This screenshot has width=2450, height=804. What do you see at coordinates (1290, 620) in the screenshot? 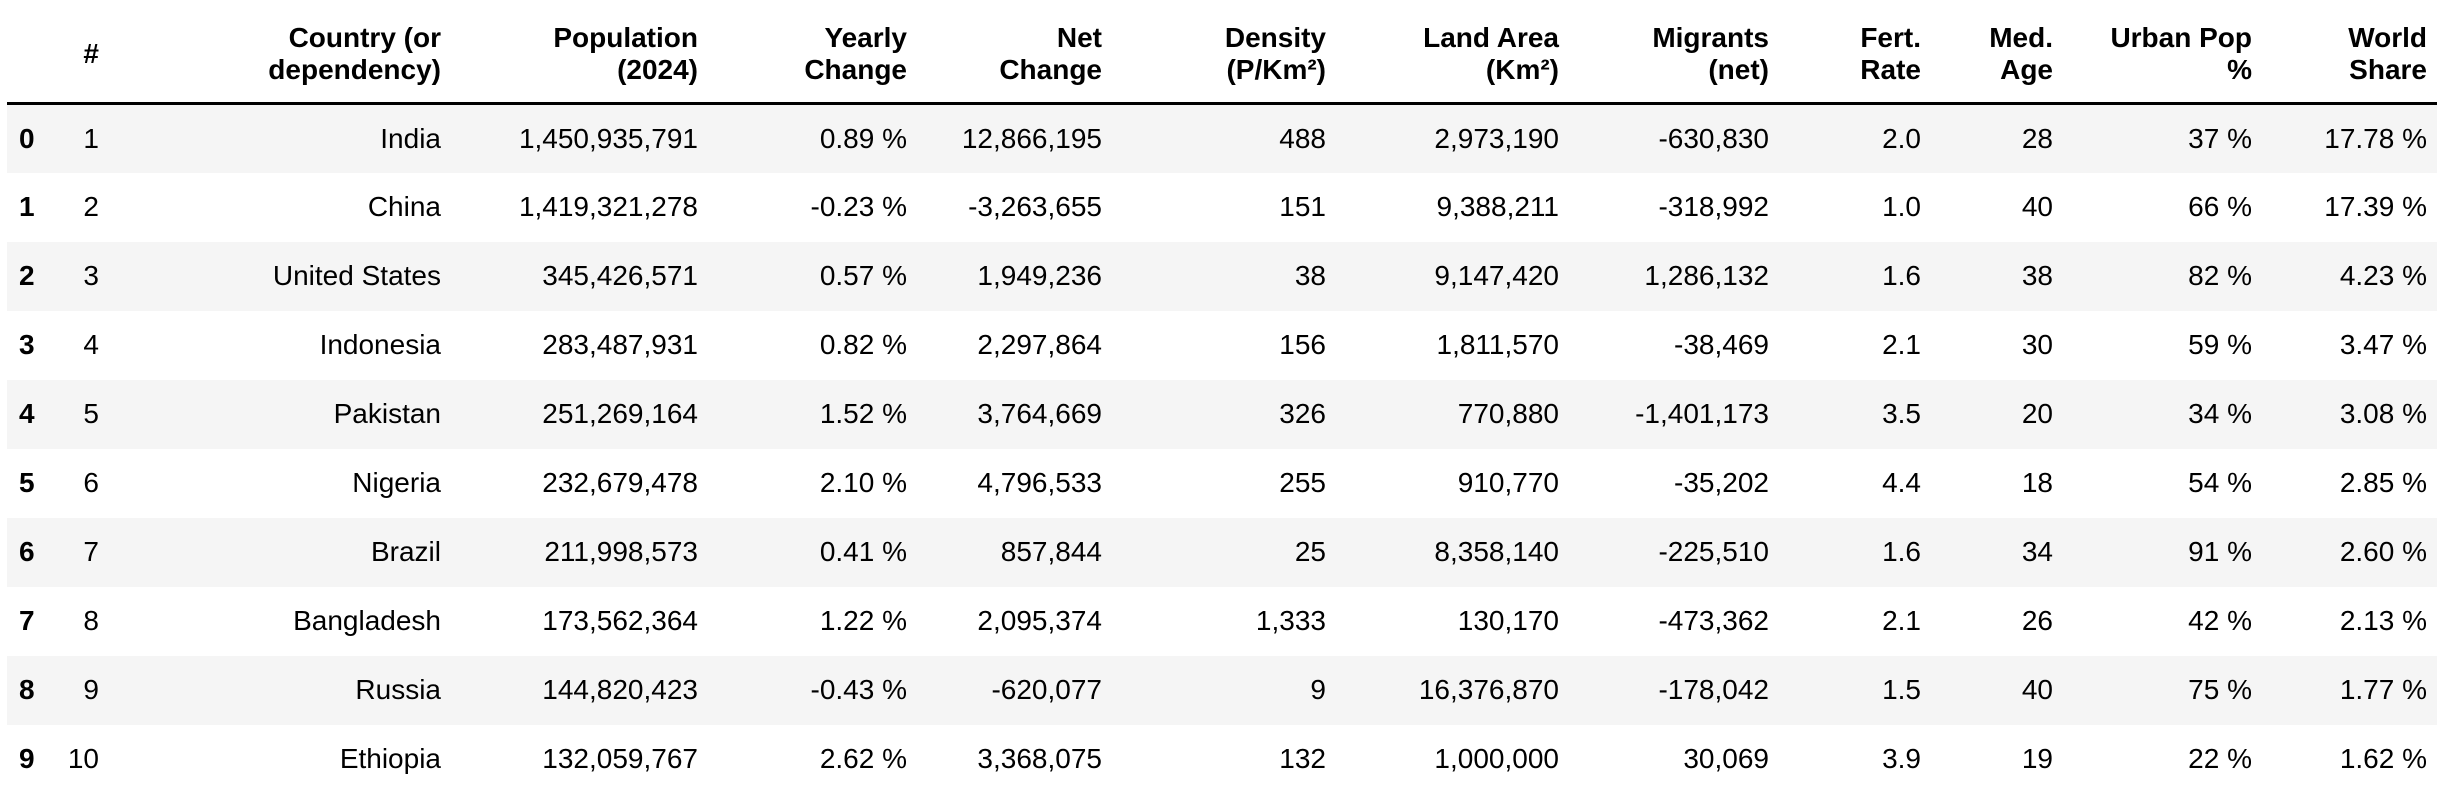
I see `cell-density: 1,333` at bounding box center [1290, 620].